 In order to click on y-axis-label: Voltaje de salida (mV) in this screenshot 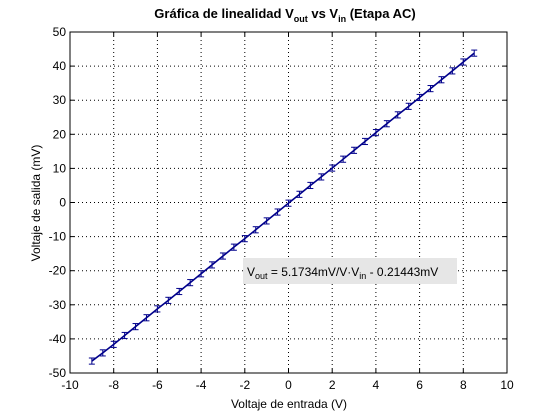, I will do `click(36, 203)`.